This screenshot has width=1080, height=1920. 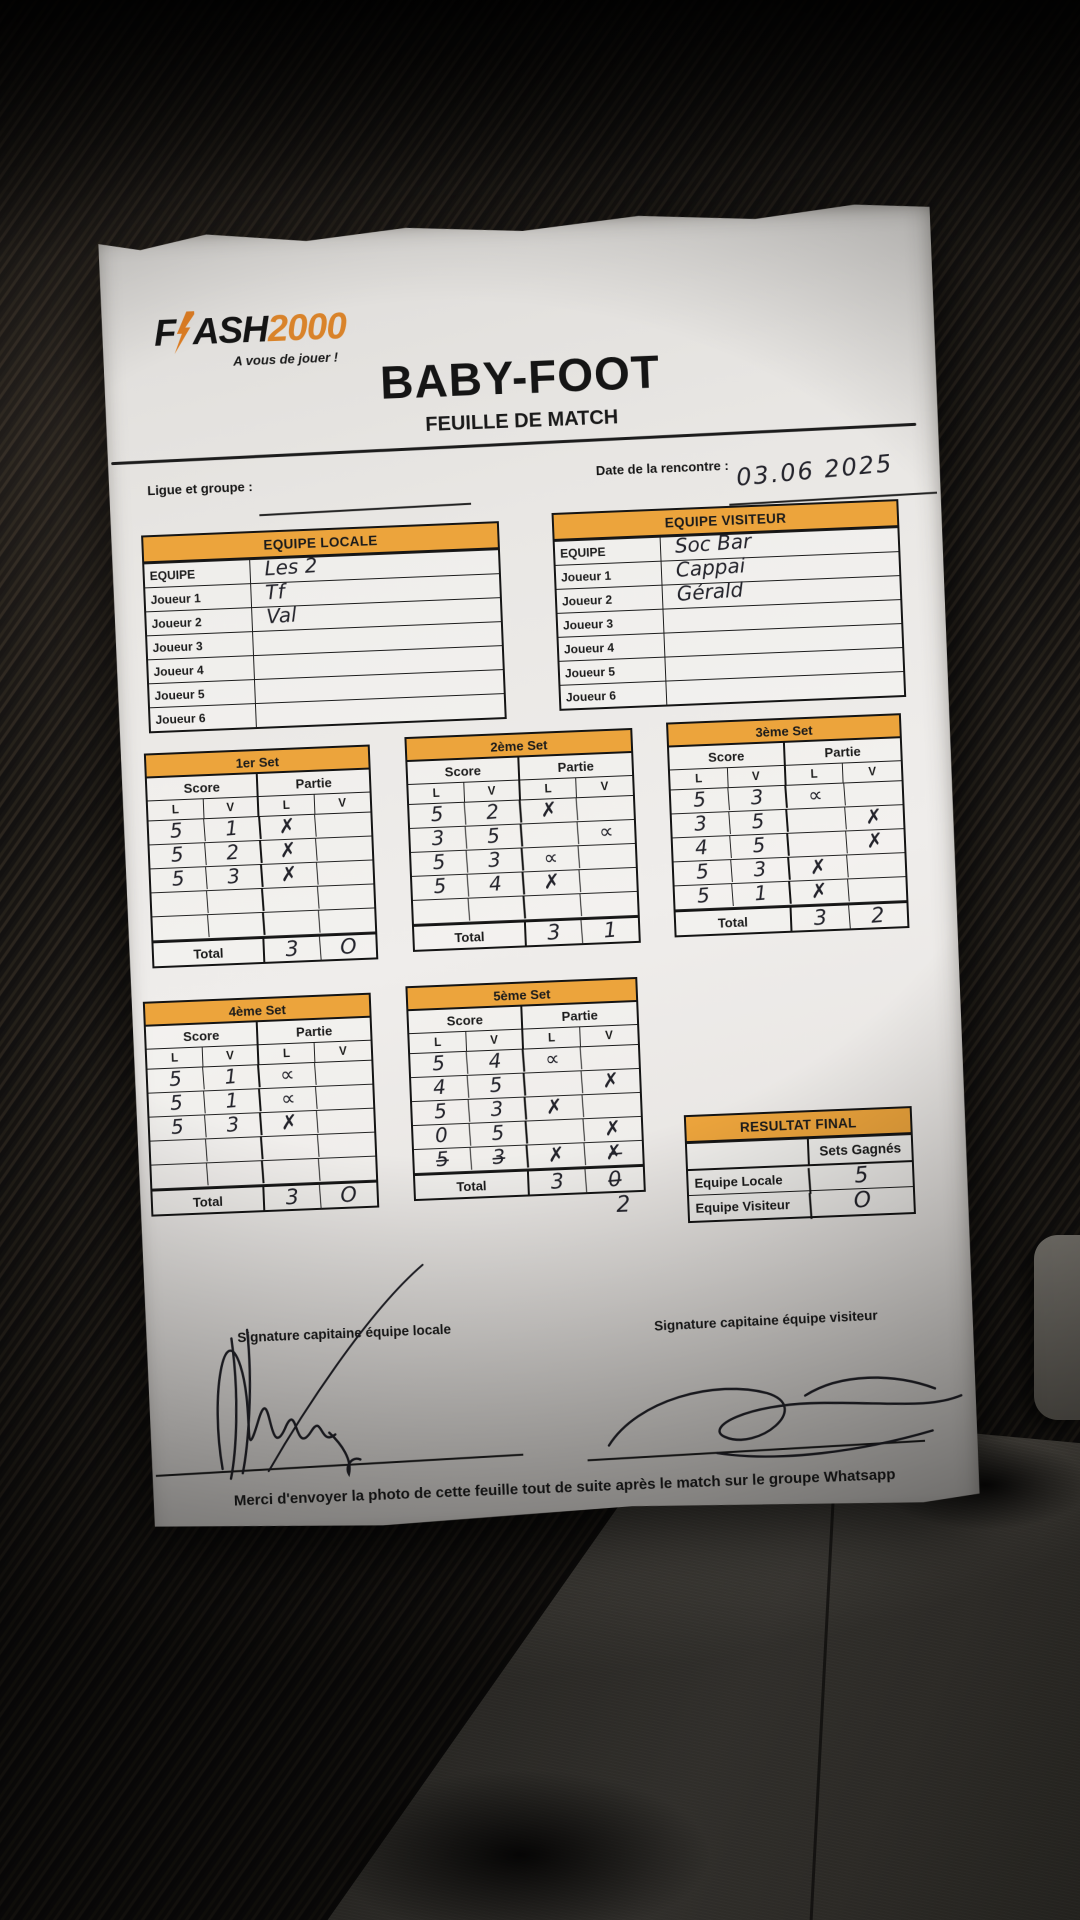 I want to click on league-blank-line, so click(x=365, y=509).